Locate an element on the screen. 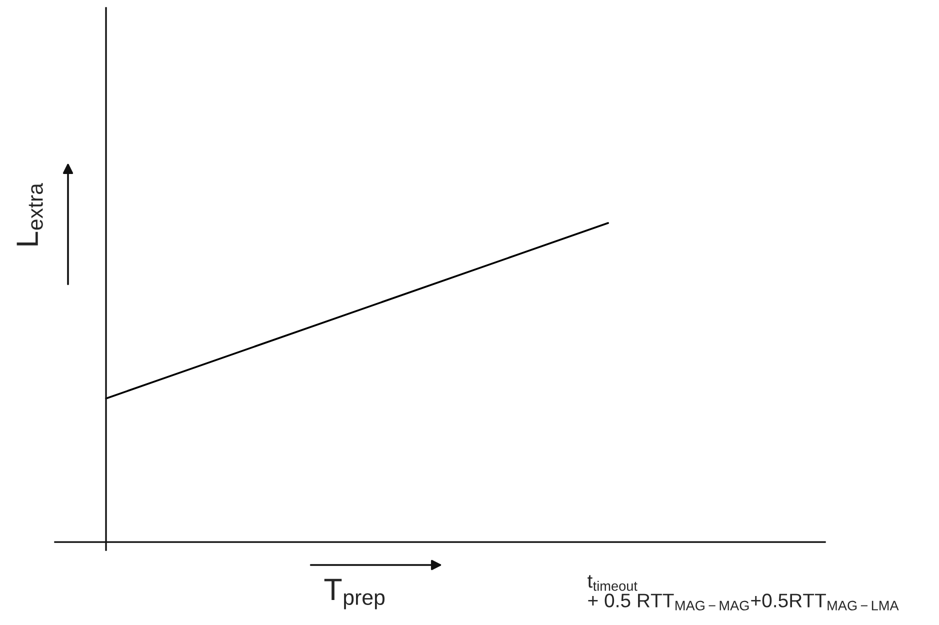 The image size is (939, 625). text: t$_{timeout}$ + 0.5 RTT$_{MAG−MAG}$+0.5RTT$_{MAG−LMA}$ is located at coordinates (743, 592).